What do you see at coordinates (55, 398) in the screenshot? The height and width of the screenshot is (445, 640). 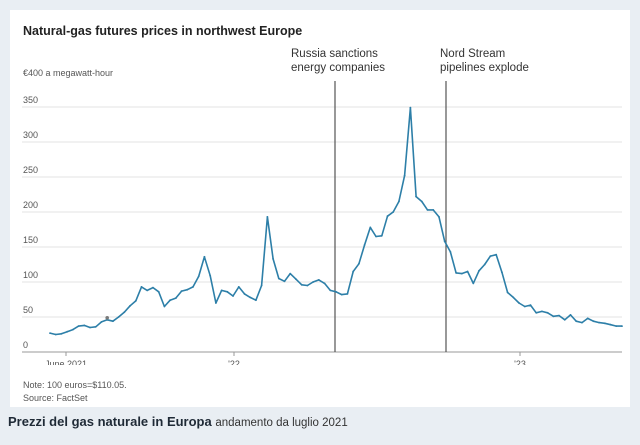 I see `chart-source: Source: FactSet` at bounding box center [55, 398].